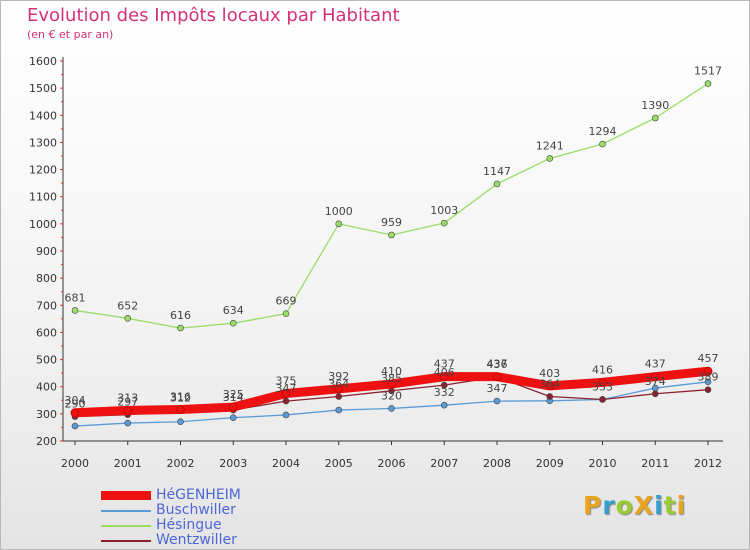 The image size is (750, 550). Describe the element at coordinates (180, 315) in the screenshot. I see `data-label: 616` at that location.